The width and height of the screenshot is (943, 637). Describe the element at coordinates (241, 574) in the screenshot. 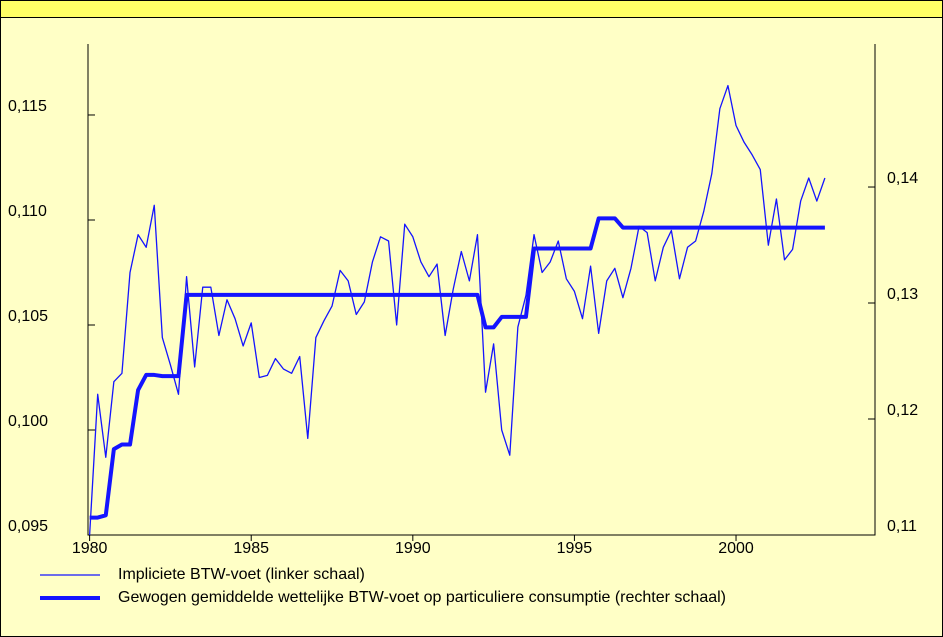

I see `legend-label: Impliciete BTW-voet (linker schaal)` at that location.